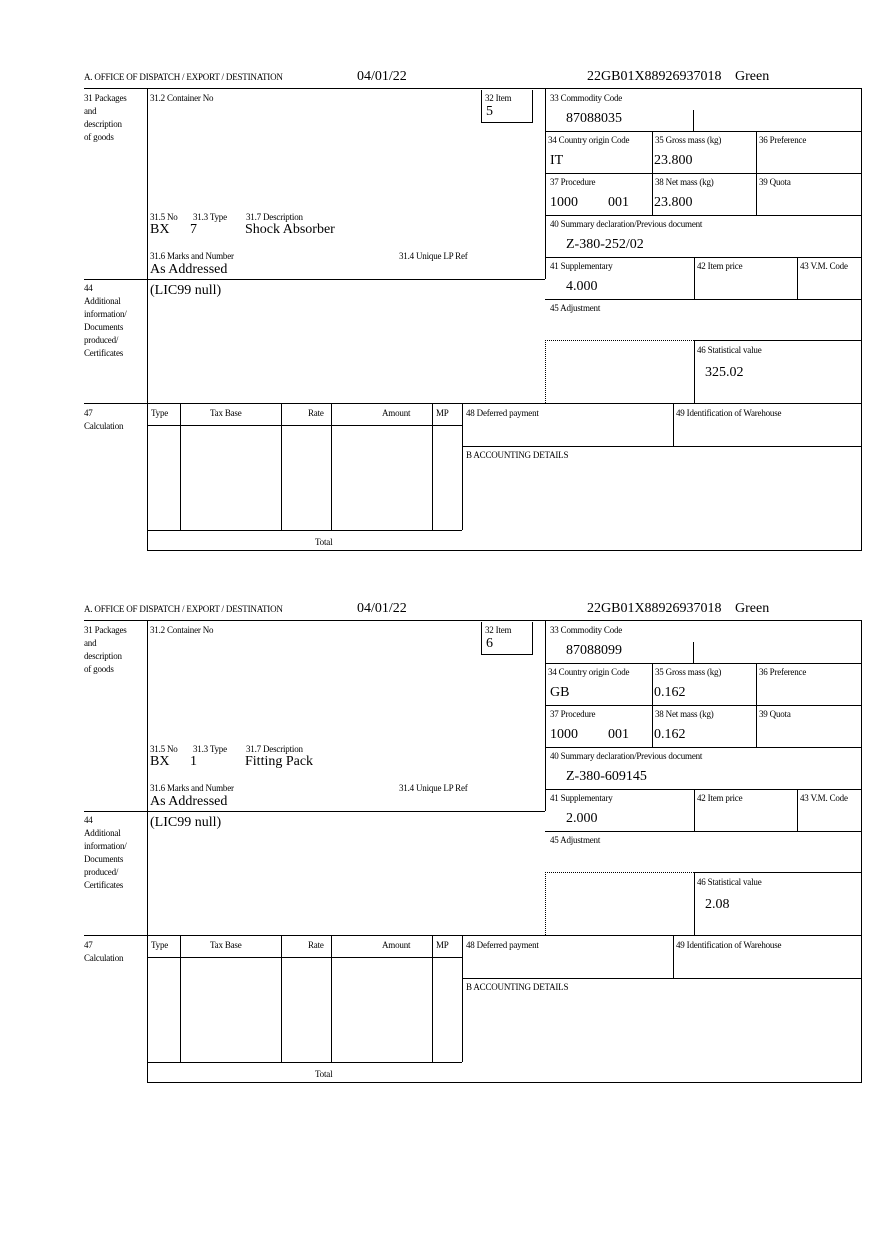 The width and height of the screenshot is (882, 1250). Describe the element at coordinates (573, 182) in the screenshot. I see `procedure-label: 37 Procedure` at that location.